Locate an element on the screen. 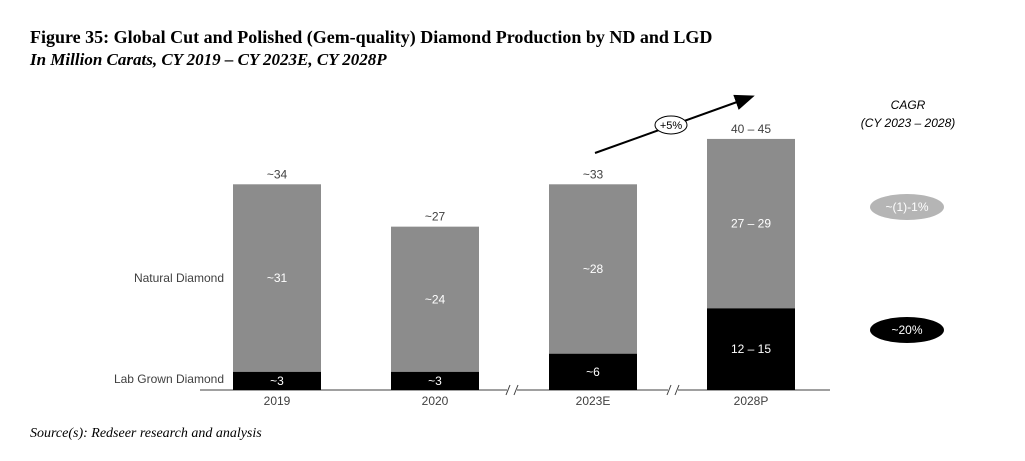 This screenshot has width=1025, height=461. cagr-lab-label: ~20% is located at coordinates (906, 330).